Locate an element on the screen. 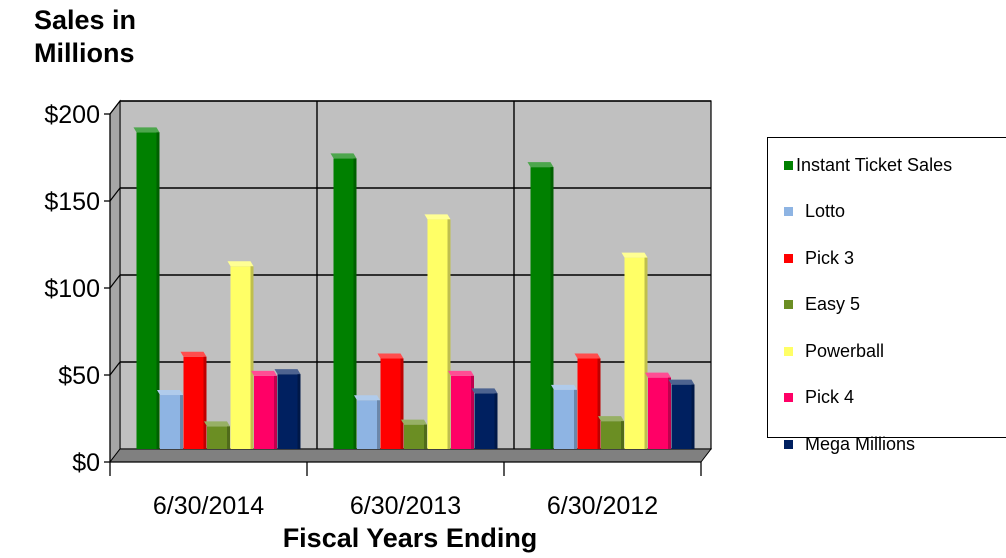 The height and width of the screenshot is (558, 1006). x-tick-label: 6/30/2014 is located at coordinates (208, 506).